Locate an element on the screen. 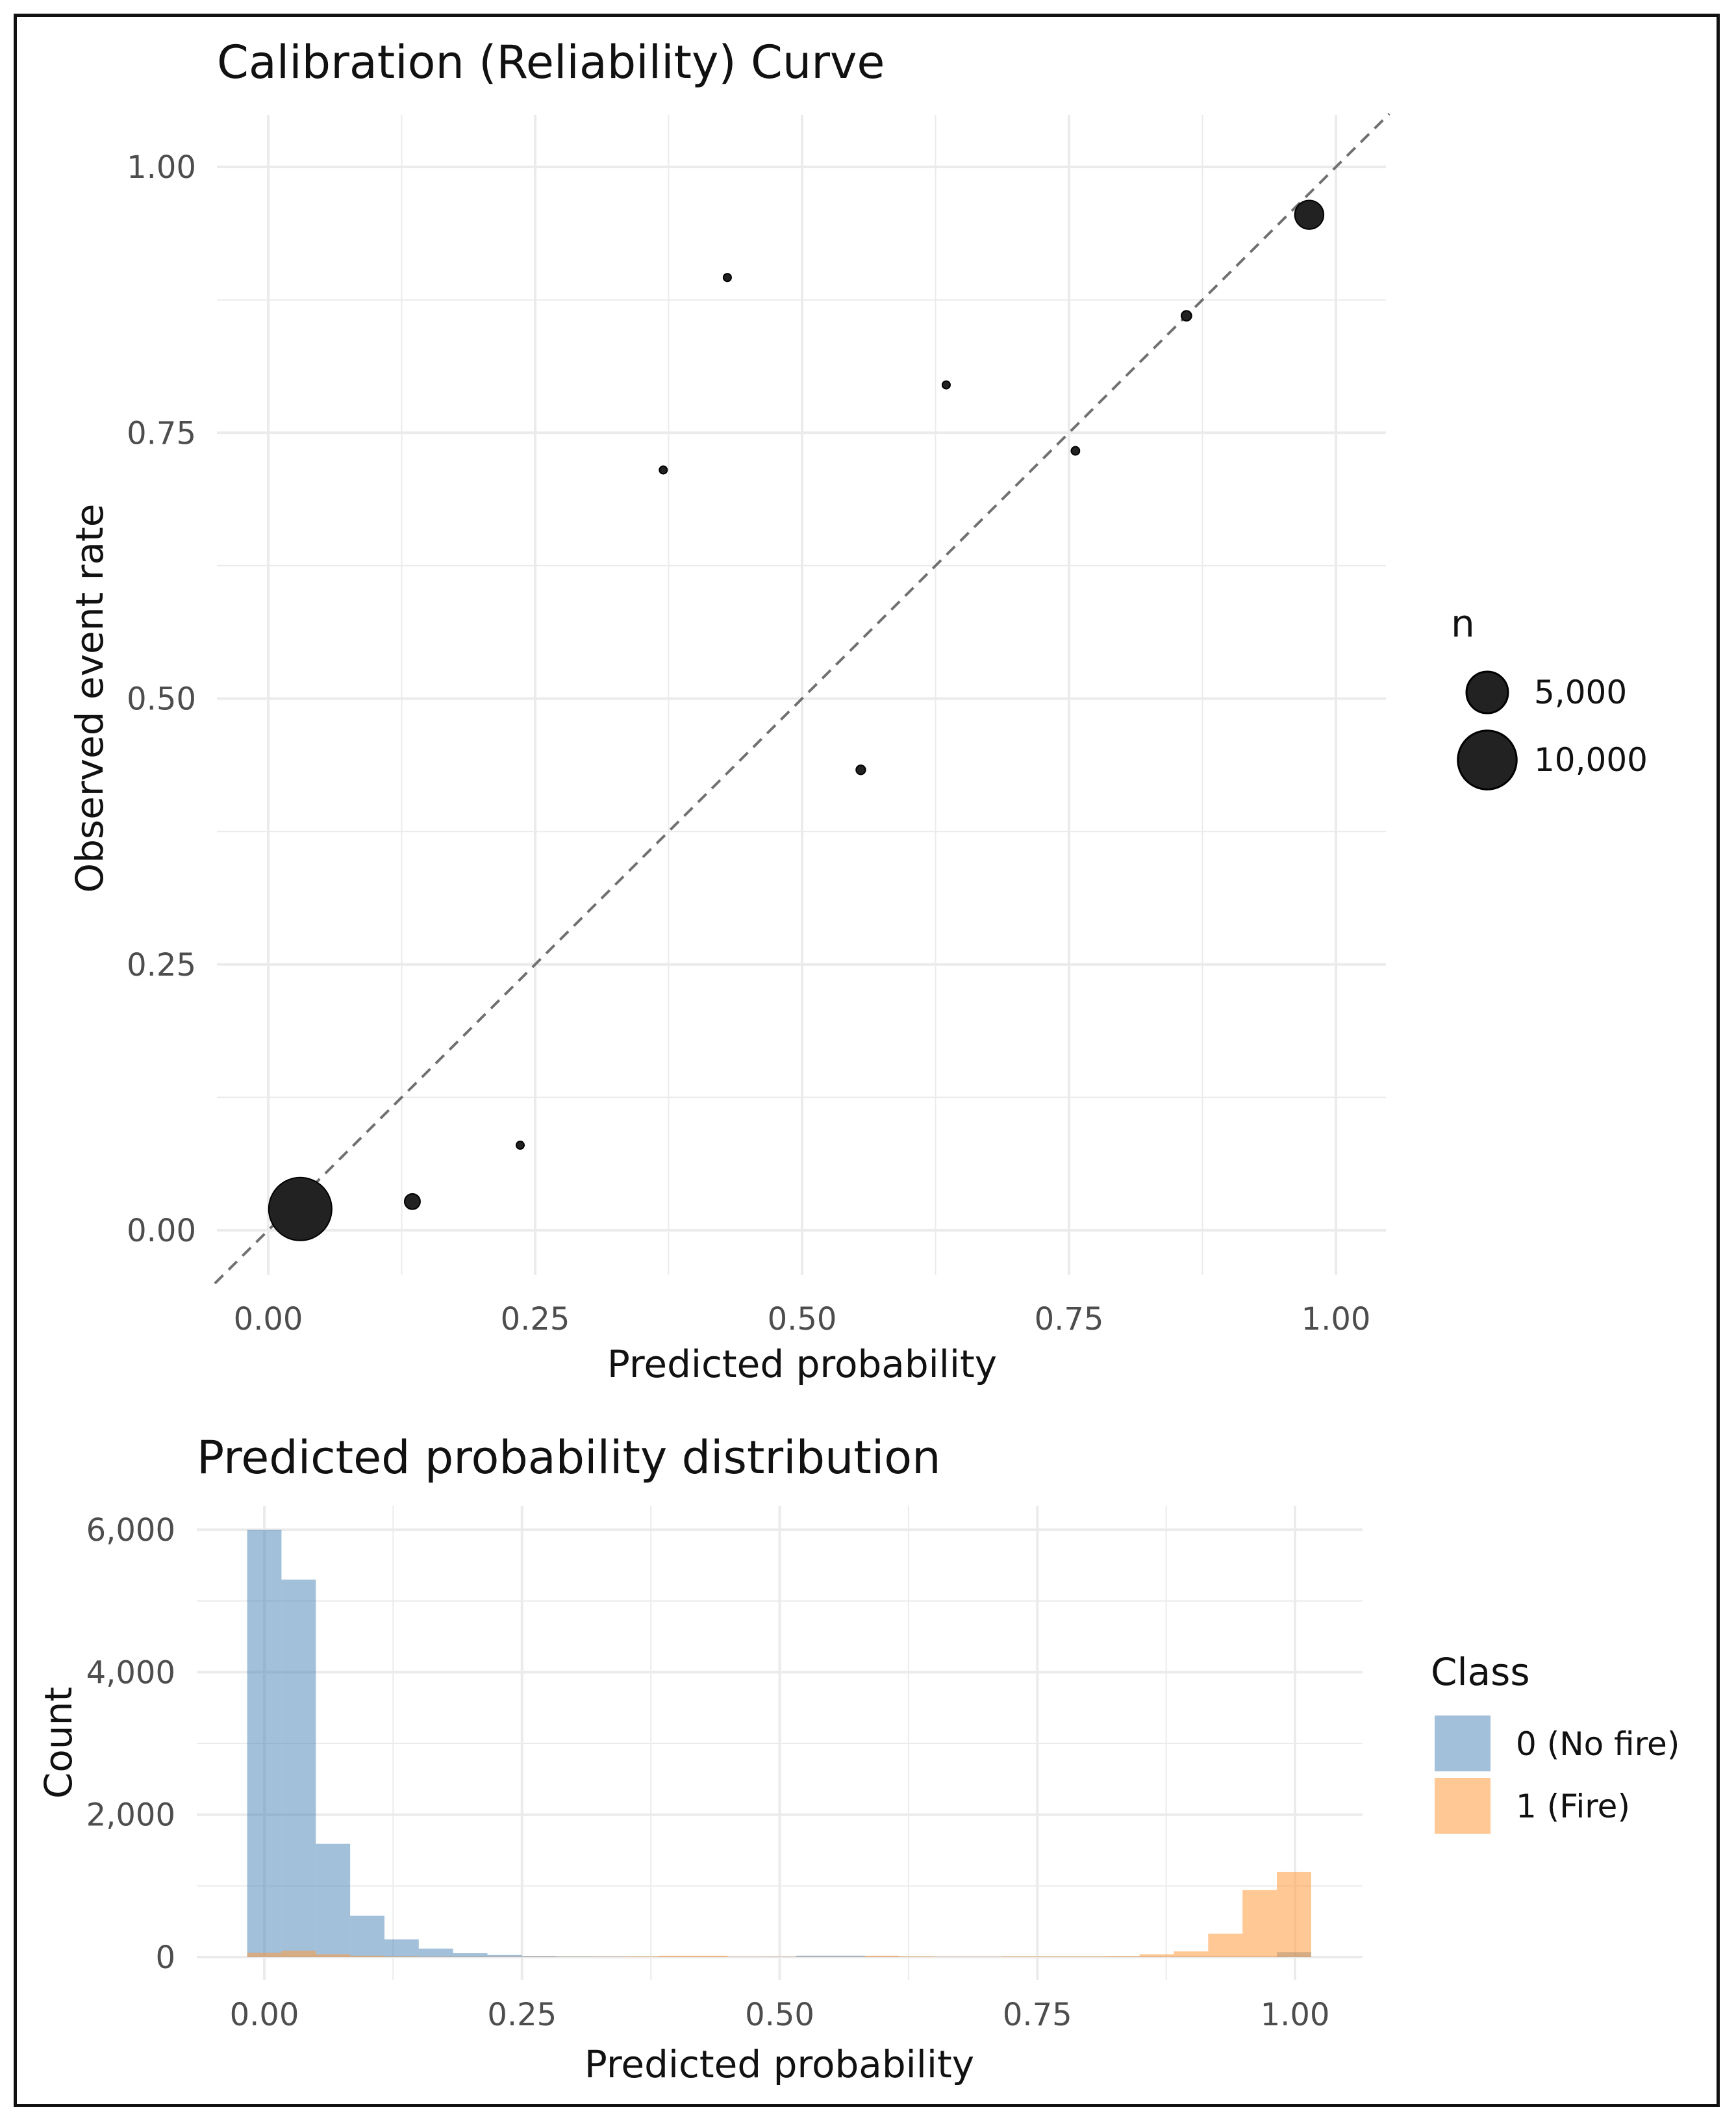 Image resolution: width=1736 pixels, height=2126 pixels. size-legend-title: n is located at coordinates (1463, 623).